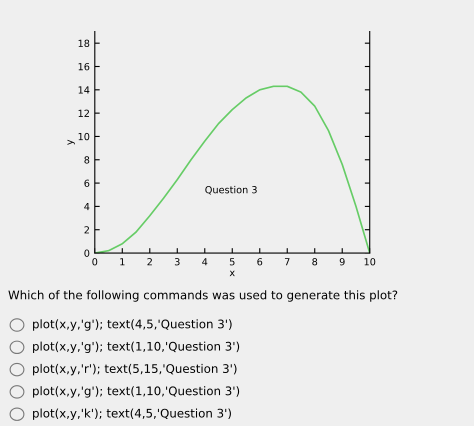 The height and width of the screenshot is (426, 474). I want to click on x-axis-title: x, so click(232, 273).